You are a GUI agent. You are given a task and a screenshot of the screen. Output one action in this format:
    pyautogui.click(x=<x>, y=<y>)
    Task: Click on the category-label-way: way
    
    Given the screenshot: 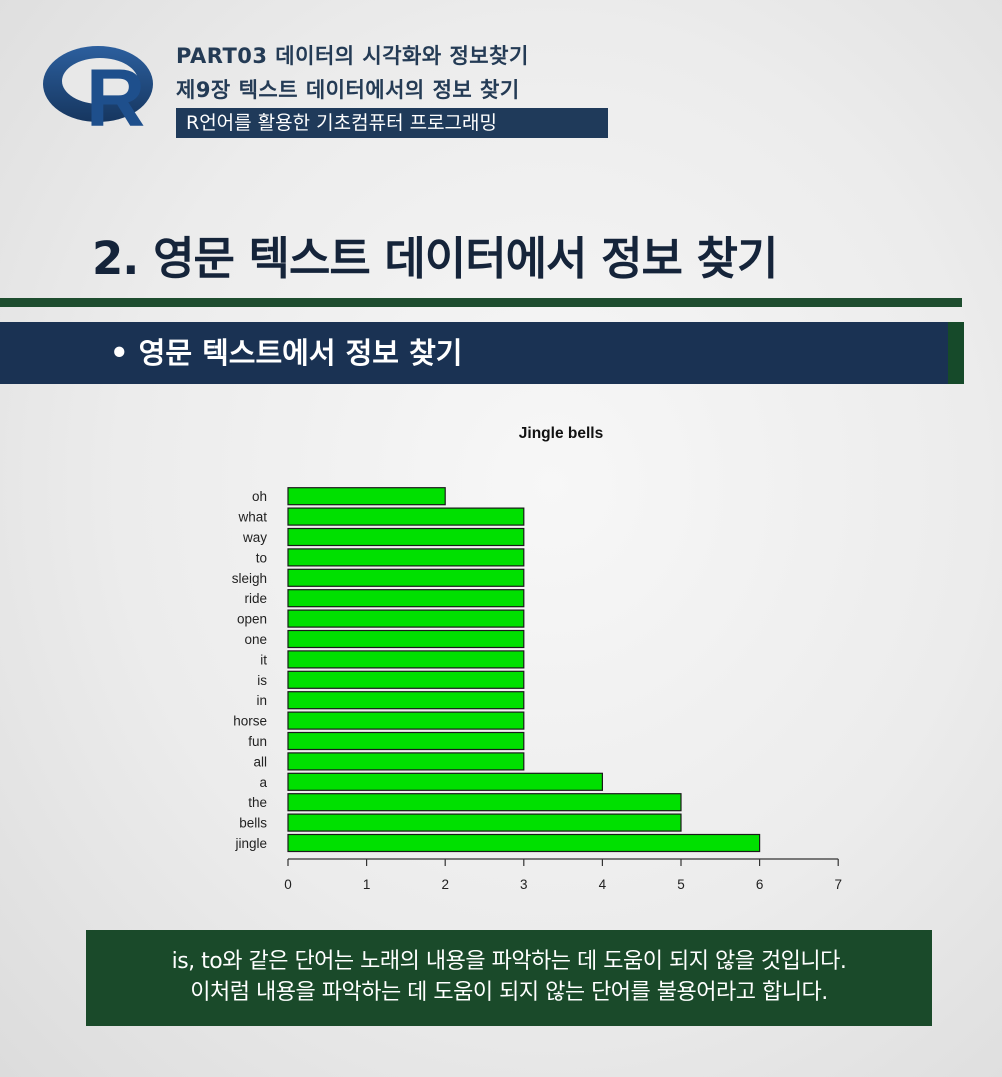 What is the action you would take?
    pyautogui.click(x=254, y=537)
    